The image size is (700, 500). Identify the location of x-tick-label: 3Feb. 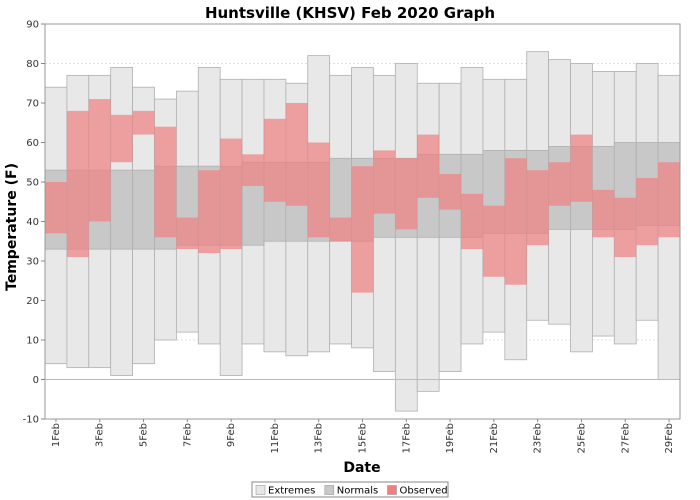
(100, 435).